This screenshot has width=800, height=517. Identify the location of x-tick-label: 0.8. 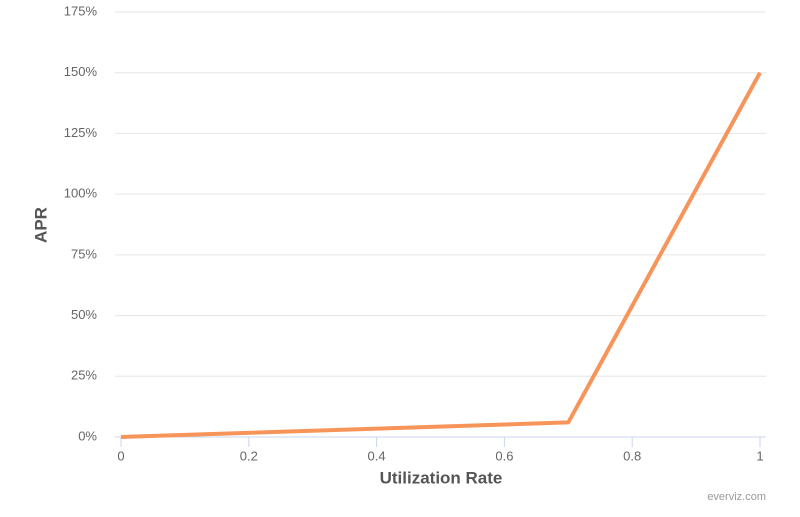
(632, 455).